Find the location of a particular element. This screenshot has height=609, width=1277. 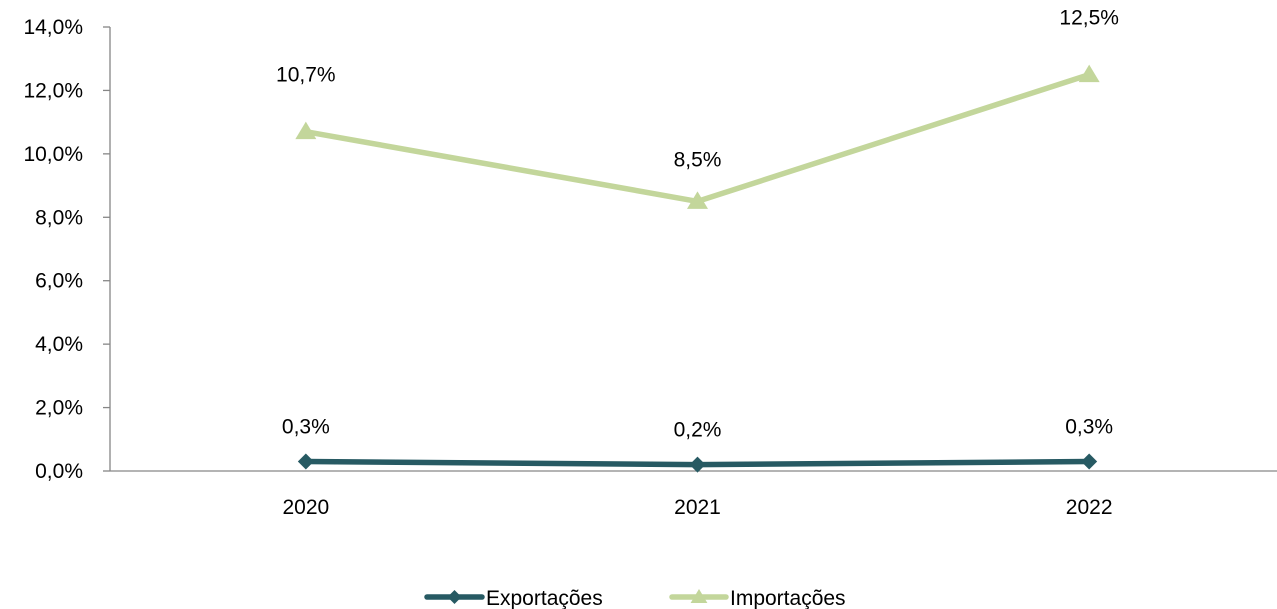

y-tick-label: 2,0% is located at coordinates (59, 408).